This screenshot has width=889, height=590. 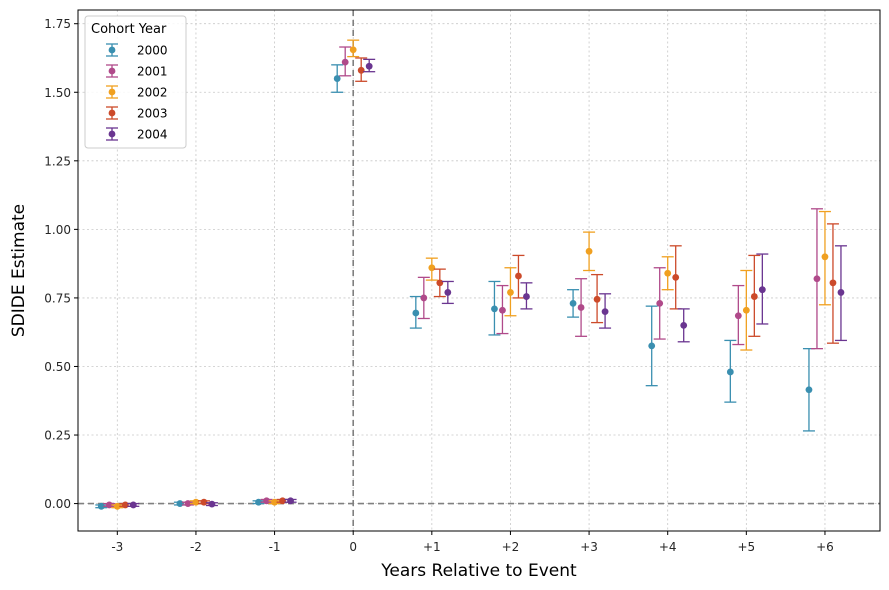 I want to click on x-tick-label: -1, so click(x=275, y=547).